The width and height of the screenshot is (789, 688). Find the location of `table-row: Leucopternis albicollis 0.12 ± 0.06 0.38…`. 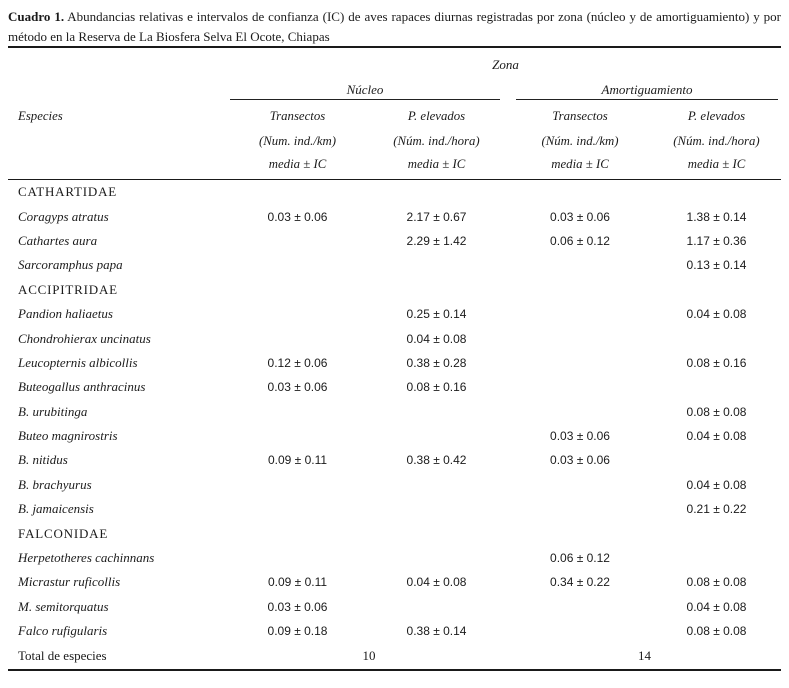

table-row: Leucopternis albicollis 0.12 ± 0.06 0.38… is located at coordinates (394, 363).